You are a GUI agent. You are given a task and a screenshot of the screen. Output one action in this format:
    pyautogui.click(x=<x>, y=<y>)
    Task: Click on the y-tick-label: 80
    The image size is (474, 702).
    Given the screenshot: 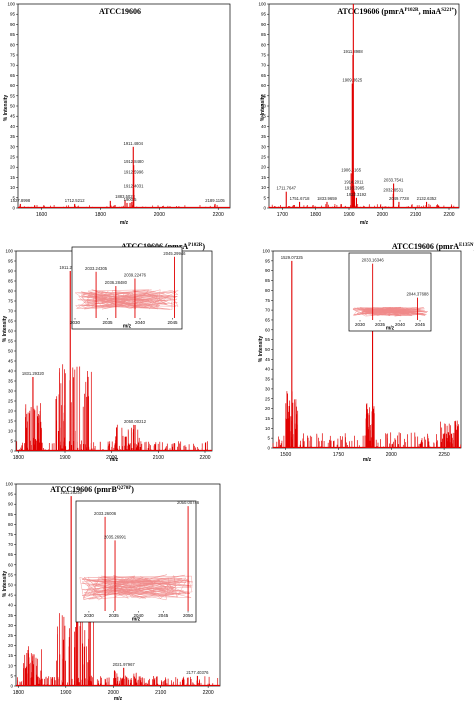 What is the action you would take?
    pyautogui.click(x=11, y=291)
    